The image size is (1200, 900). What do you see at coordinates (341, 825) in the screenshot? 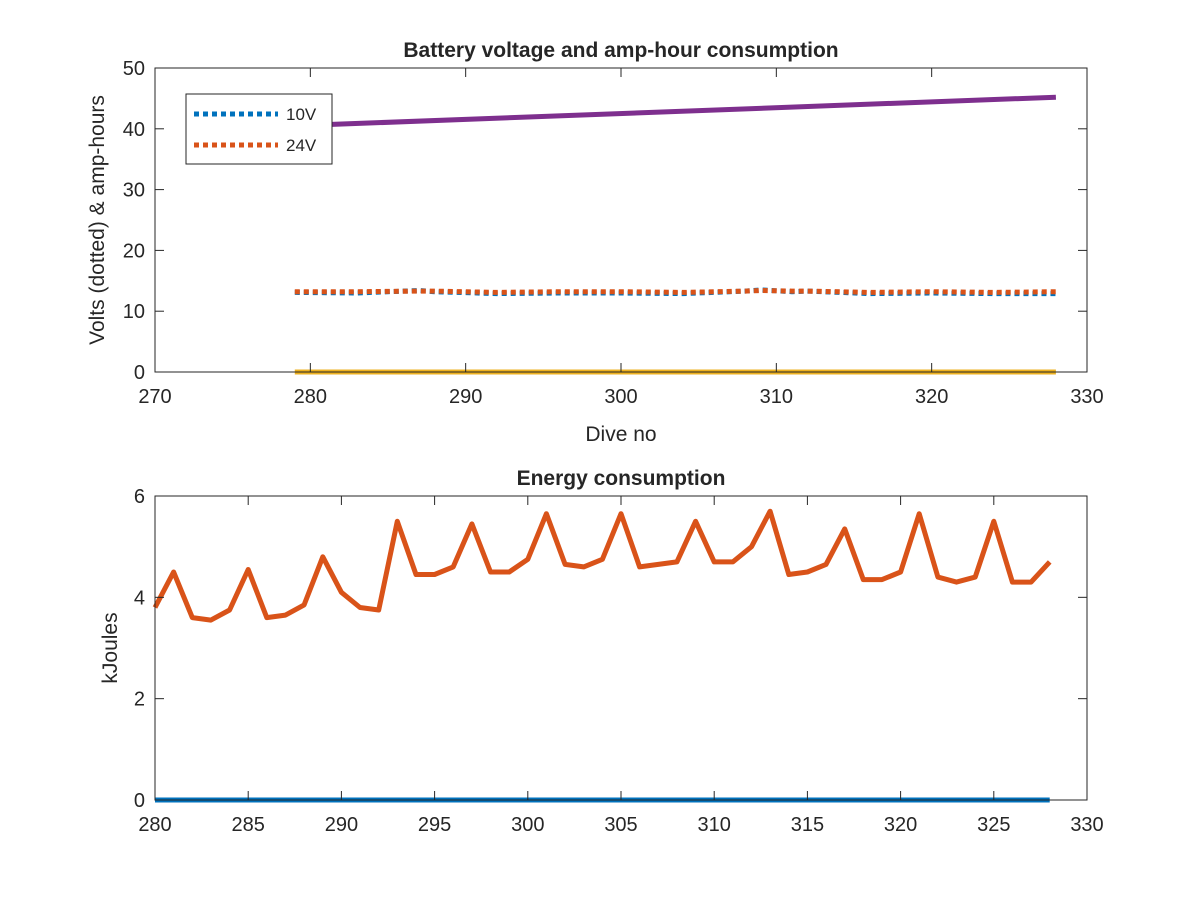
I see `bottom-x-tick-label: 290` at bounding box center [341, 825].